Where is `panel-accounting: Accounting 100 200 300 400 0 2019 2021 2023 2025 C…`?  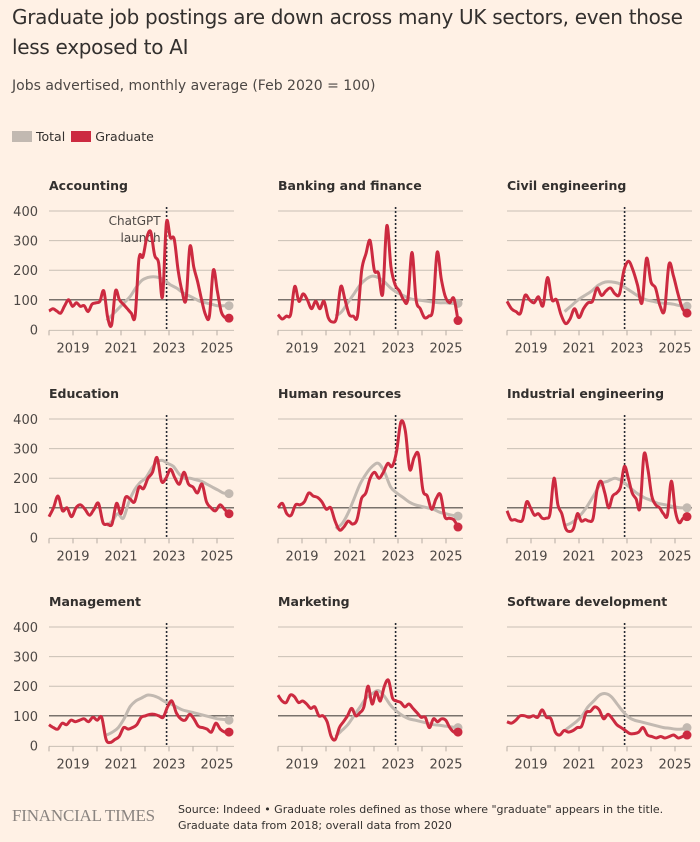
panel-accounting: Accounting 100 200 300 400 0 2019 2021 2023 2025 C… is located at coordinates (123, 267).